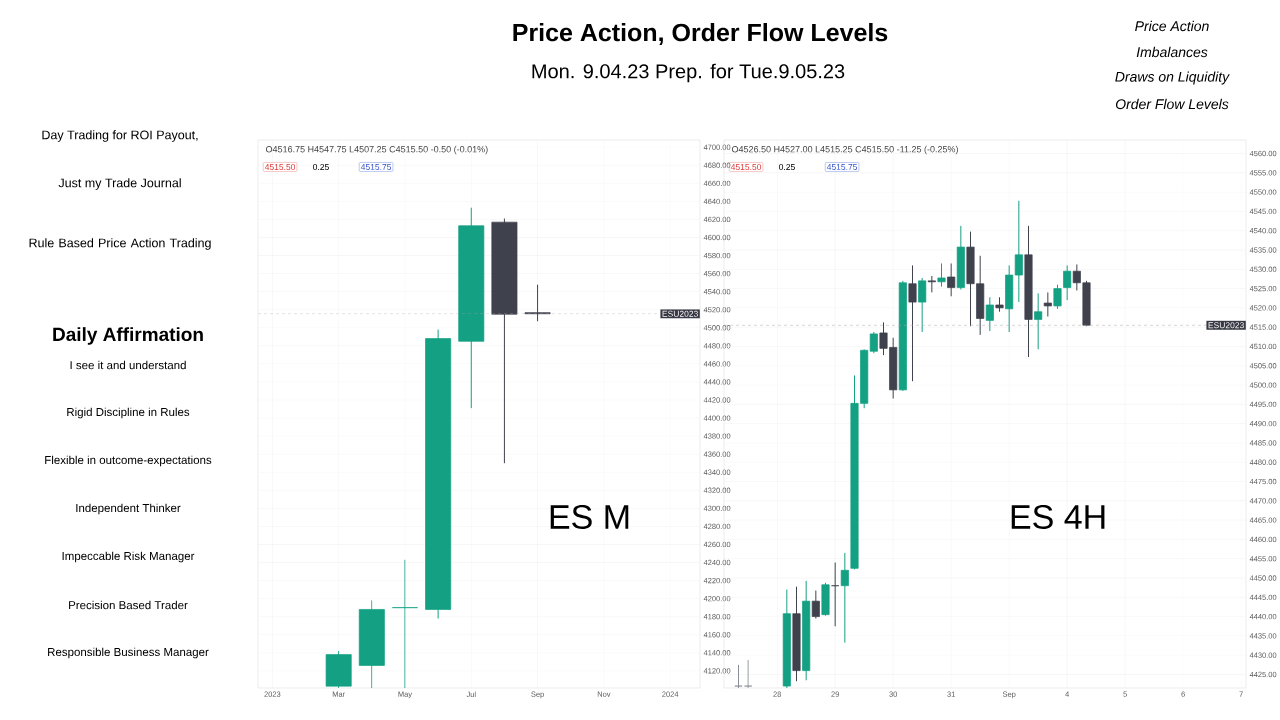  I want to click on text: Rule Based Price Action Trading, so click(120, 244).